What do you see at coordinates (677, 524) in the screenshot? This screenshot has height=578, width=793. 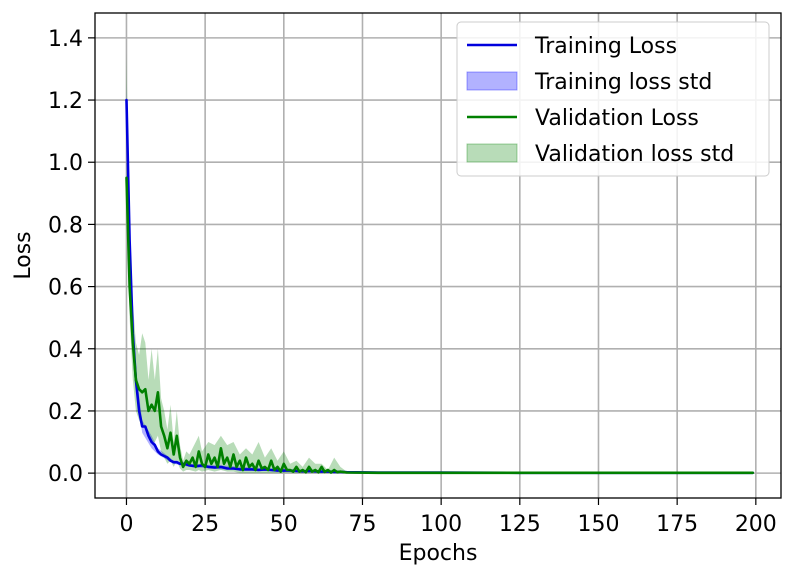 I see `x-tick-label: 175` at bounding box center [677, 524].